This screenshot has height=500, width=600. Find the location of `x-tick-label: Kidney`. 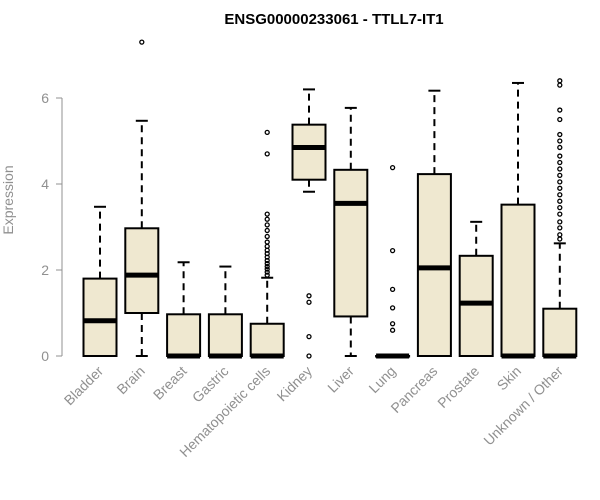

x-tick-label: Kidney is located at coordinates (295, 384).